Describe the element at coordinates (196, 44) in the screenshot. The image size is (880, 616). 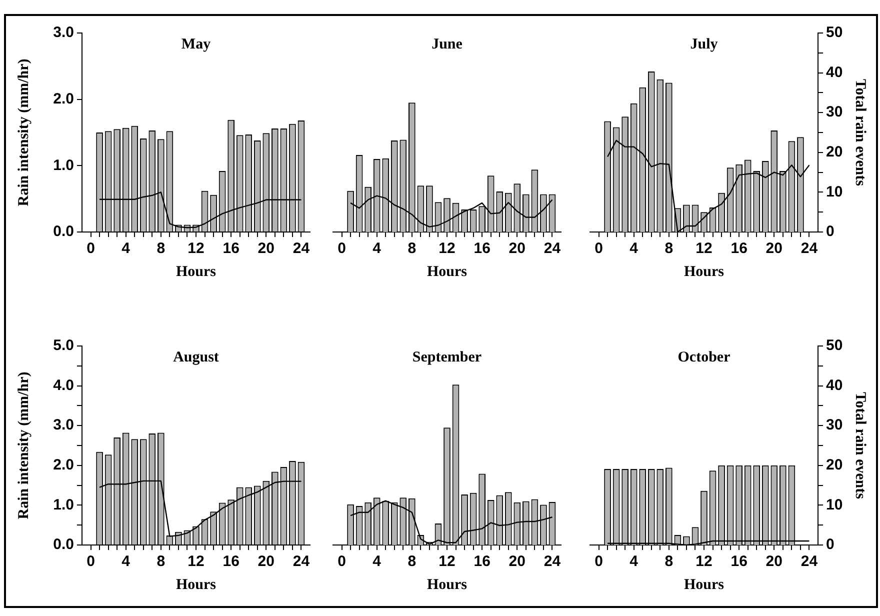
I see `chart-title: May` at that location.